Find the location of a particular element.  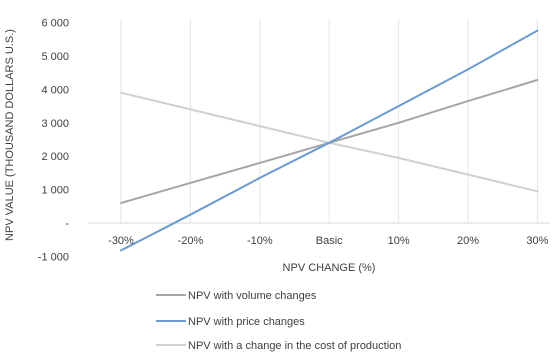

x-tick-label: -10% is located at coordinates (260, 241).